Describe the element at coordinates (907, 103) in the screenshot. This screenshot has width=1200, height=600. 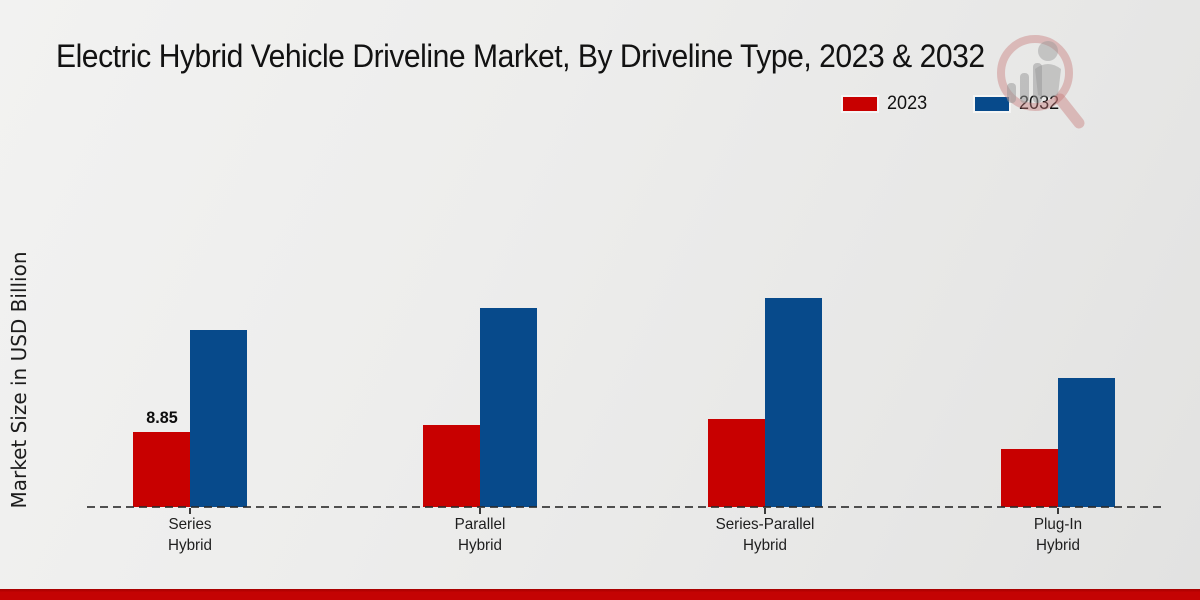
I see `legend-label-2023: 2023` at that location.